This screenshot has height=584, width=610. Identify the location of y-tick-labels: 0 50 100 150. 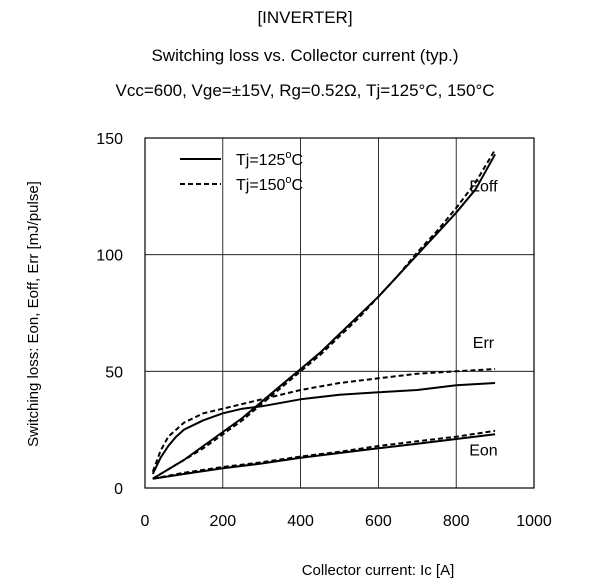
(109, 314).